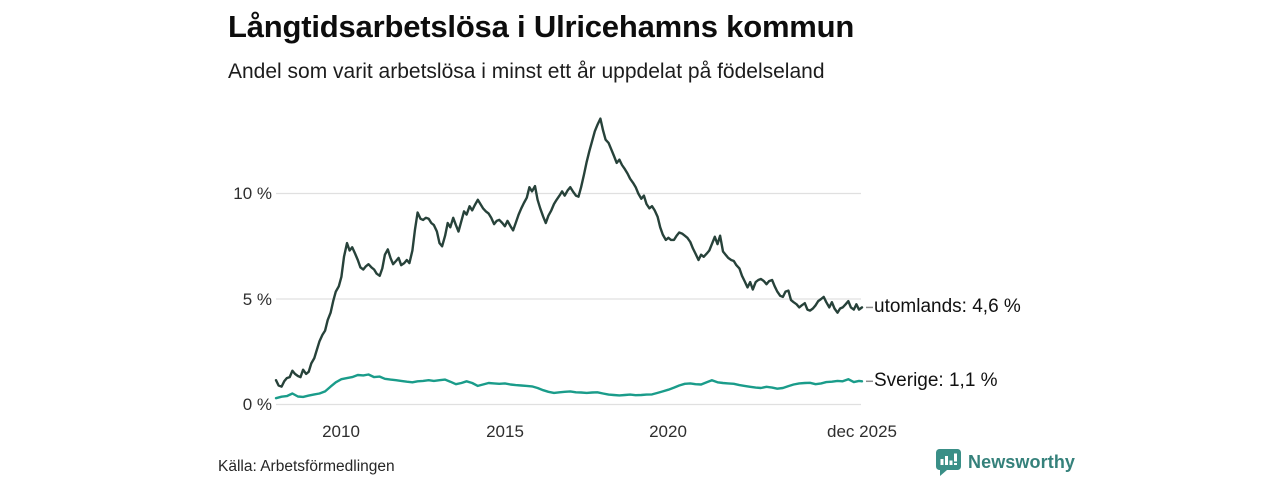  Describe the element at coordinates (1022, 462) in the screenshot. I see `brand-name: Newsworthy` at that location.